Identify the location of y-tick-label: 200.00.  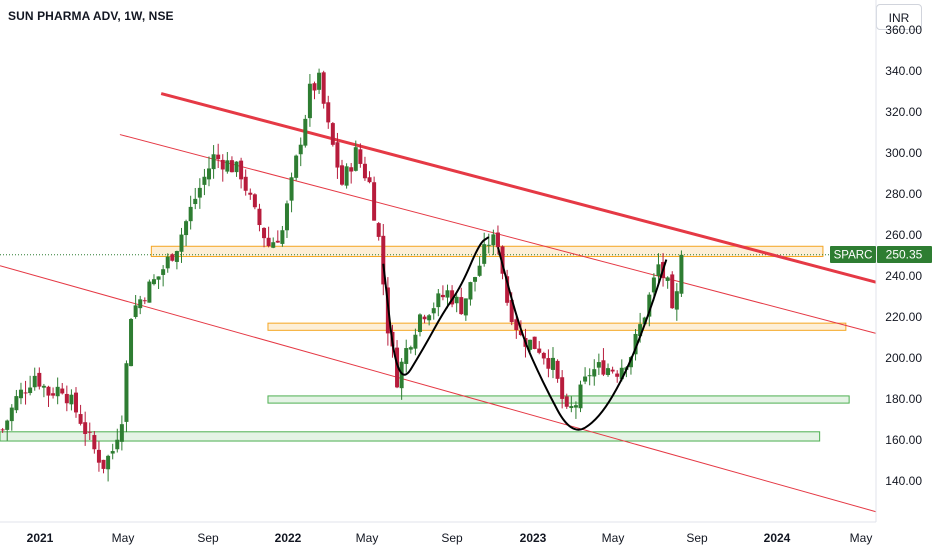
(903, 358).